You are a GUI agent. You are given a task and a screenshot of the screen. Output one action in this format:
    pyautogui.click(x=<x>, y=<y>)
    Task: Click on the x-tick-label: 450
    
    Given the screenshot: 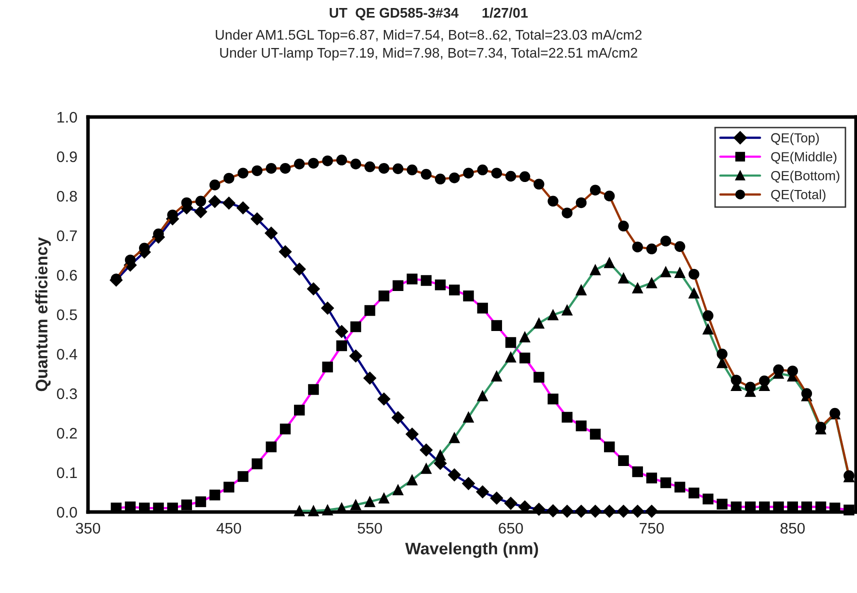 What is the action you would take?
    pyautogui.click(x=229, y=528)
    